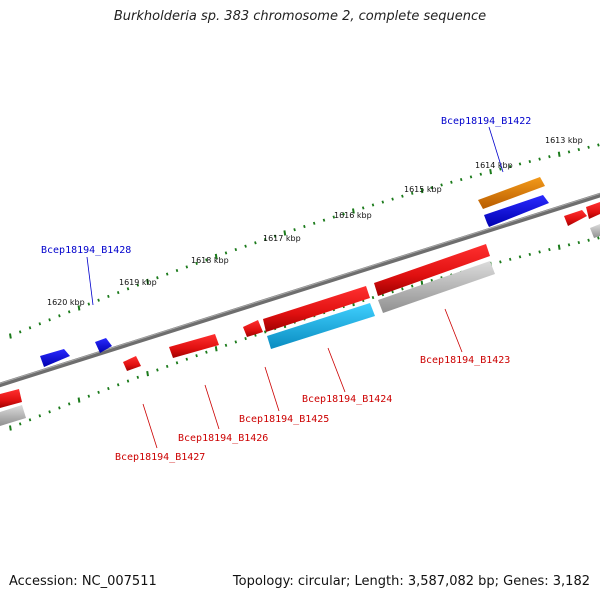 Image resolution: width=600 pixels, height=600 pixels. I want to click on kbp-label-1618: 1618 kbp, so click(210, 260).